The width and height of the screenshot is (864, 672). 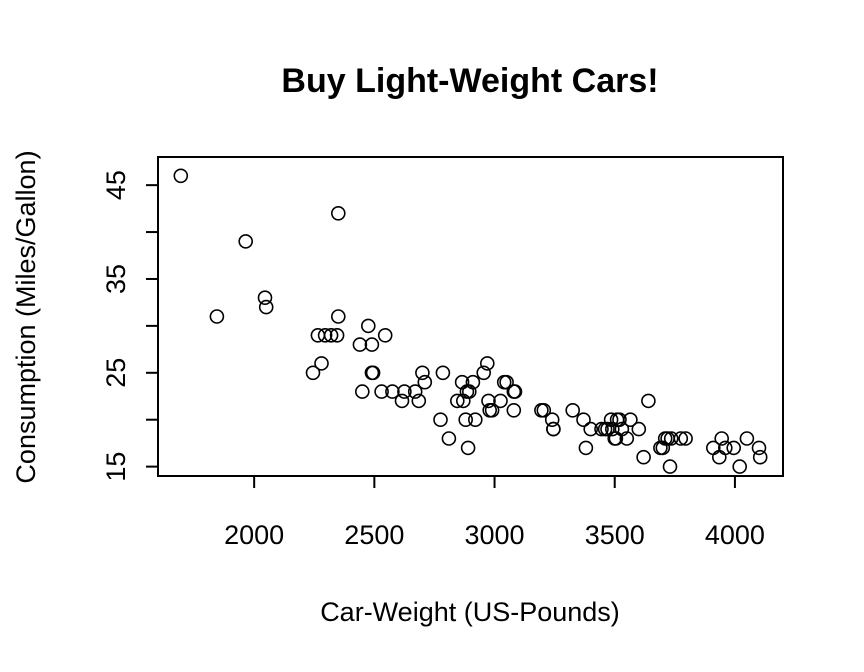 I want to click on x-axis: 2000 2500 3000 3500 4000, so click(x=494, y=512).